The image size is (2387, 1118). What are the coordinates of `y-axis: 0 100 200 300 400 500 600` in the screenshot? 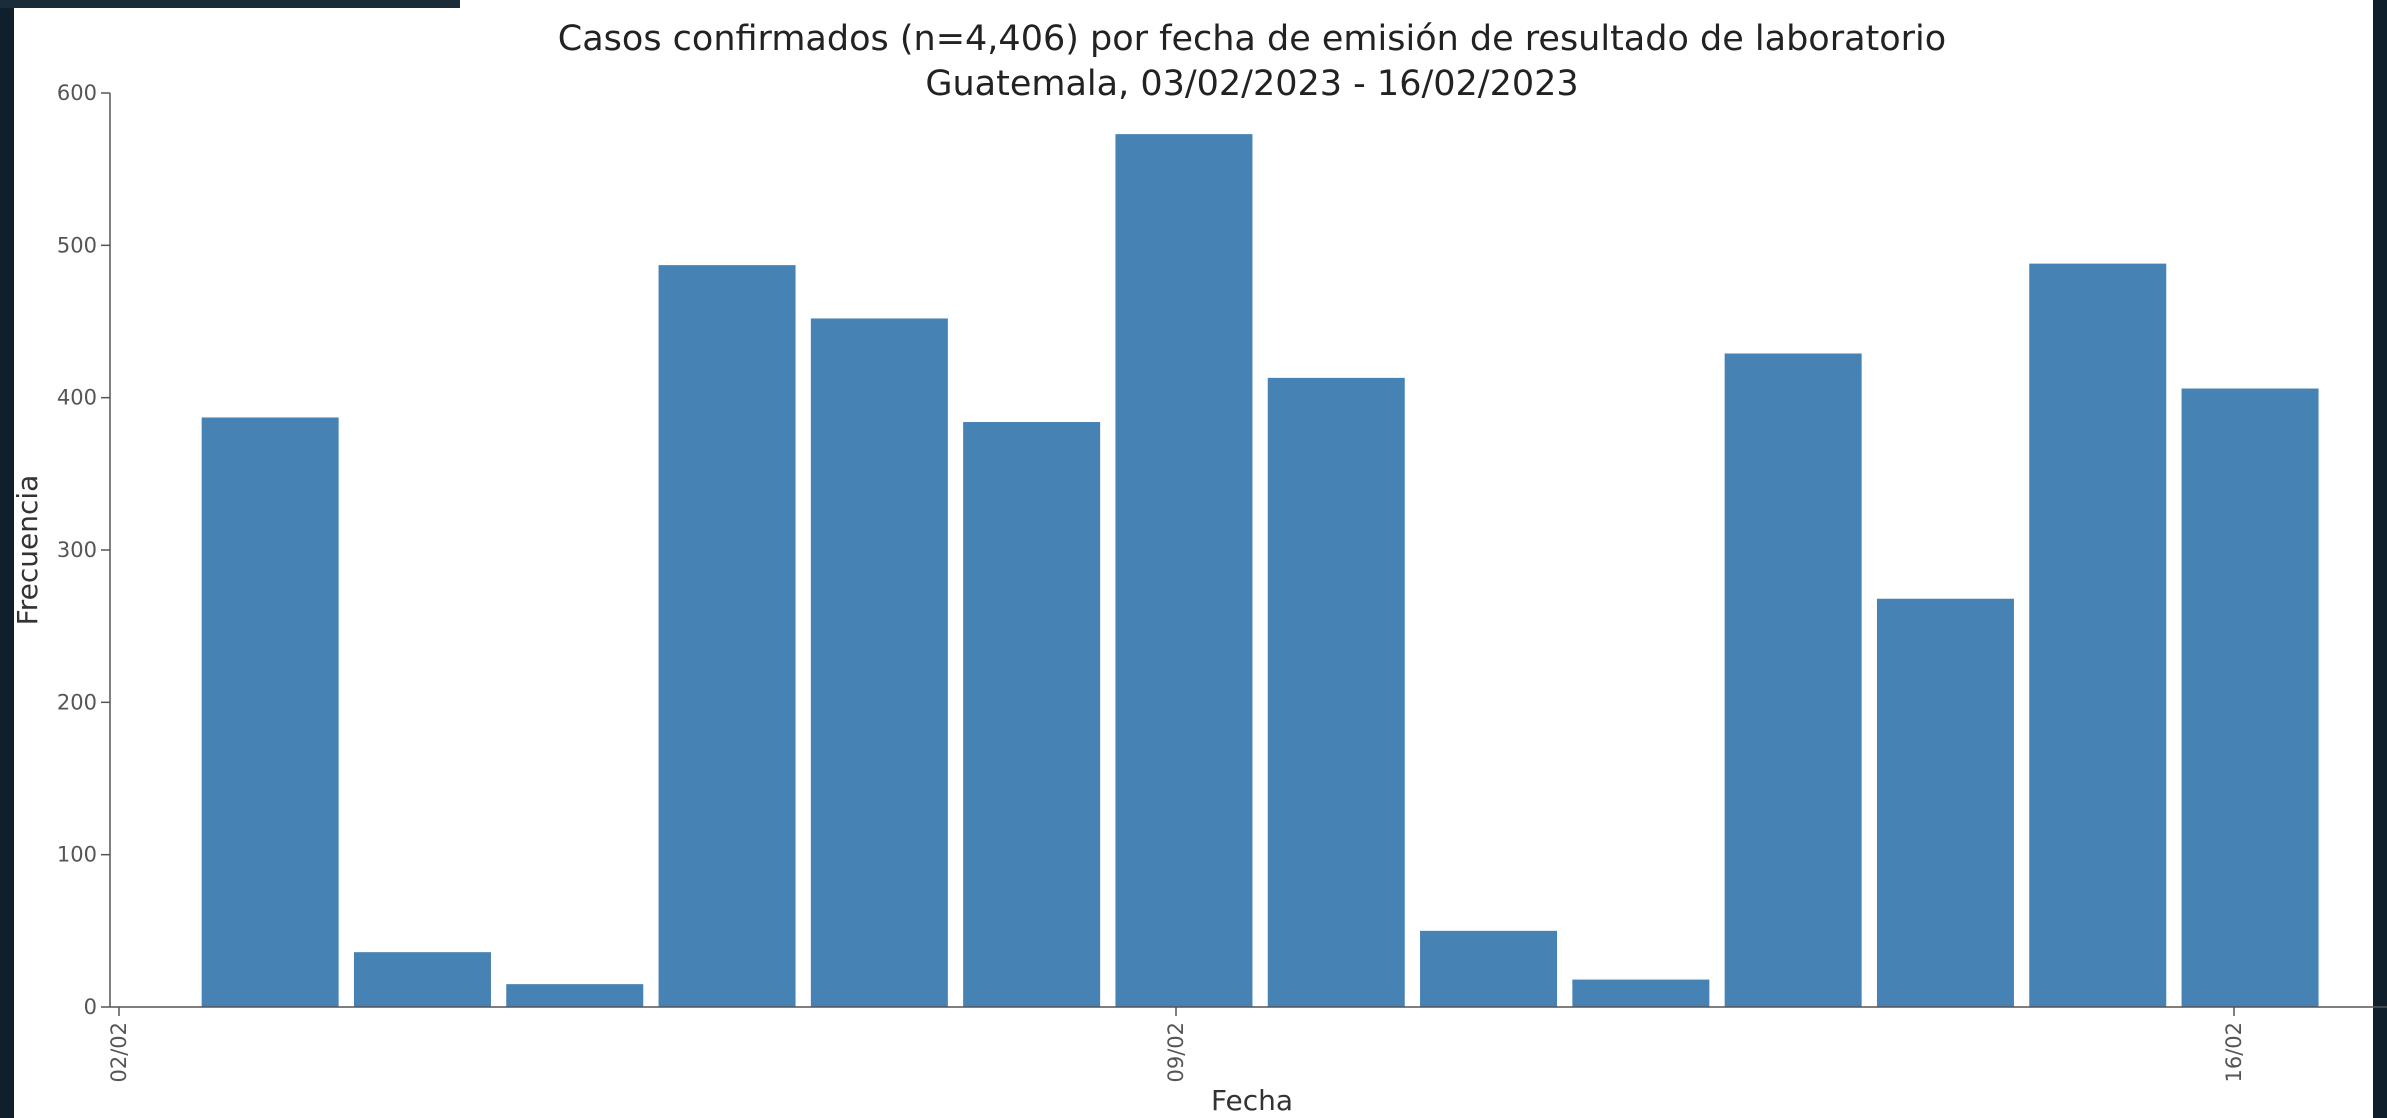 It's located at (84, 550).